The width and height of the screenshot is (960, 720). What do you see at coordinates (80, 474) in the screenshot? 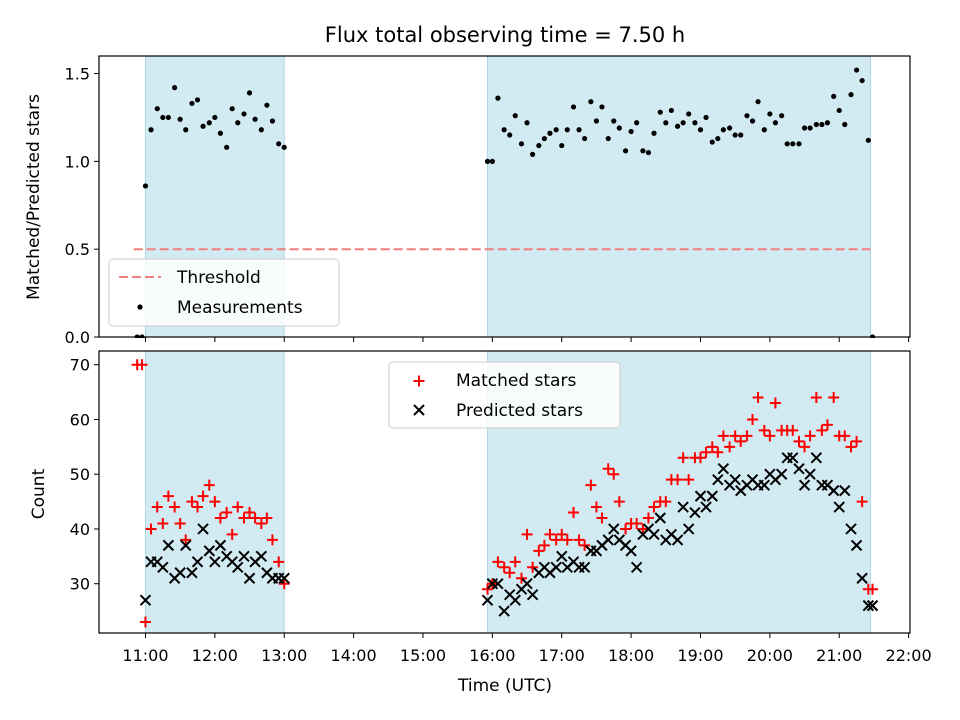
I see `y-tick-label: 50` at bounding box center [80, 474].